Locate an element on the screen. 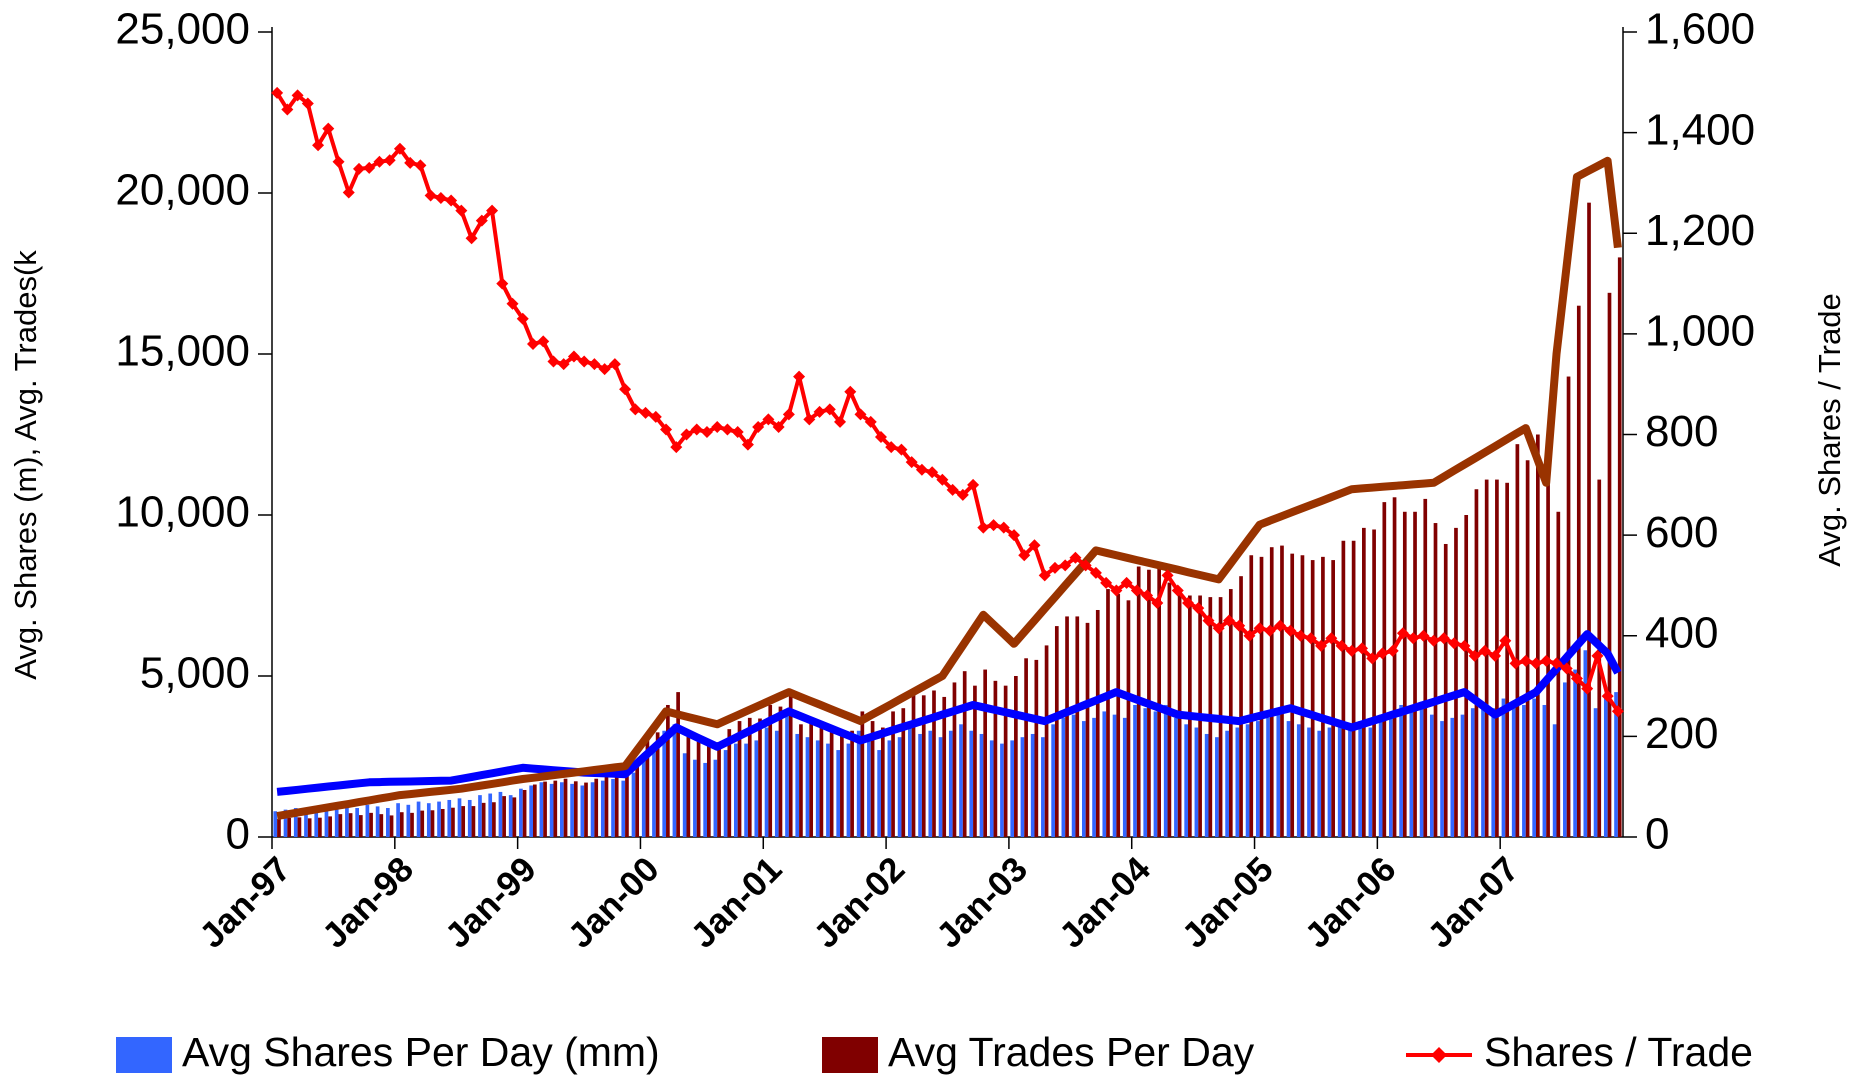 The height and width of the screenshot is (1080, 1860). y2-tick-label: 1,400 is located at coordinates (1700, 129).